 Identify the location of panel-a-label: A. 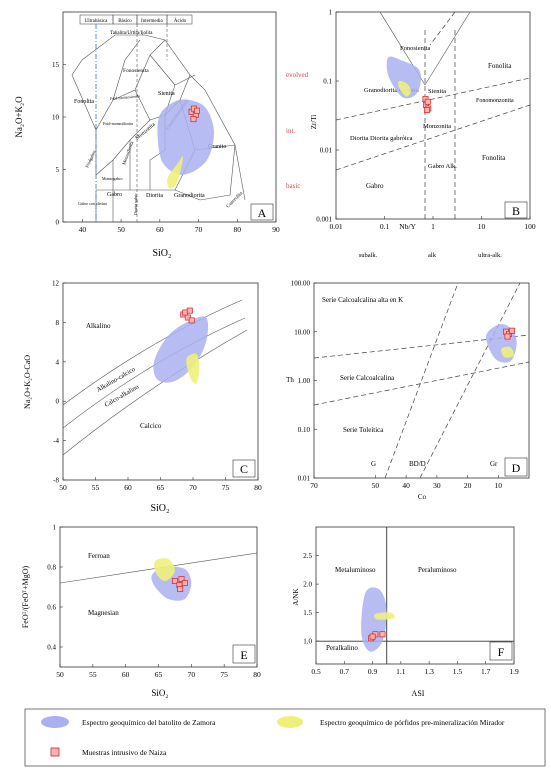
(262, 213).